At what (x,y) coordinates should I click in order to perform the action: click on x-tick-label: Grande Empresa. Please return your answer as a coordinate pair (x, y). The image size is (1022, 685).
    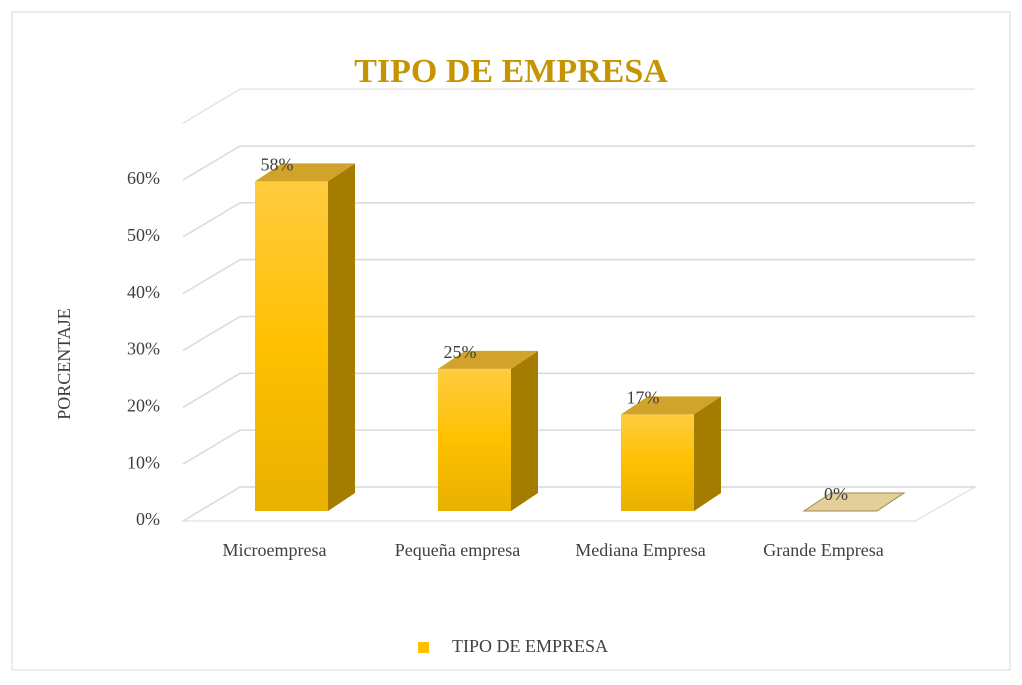
    Looking at the image, I should click on (823, 550).